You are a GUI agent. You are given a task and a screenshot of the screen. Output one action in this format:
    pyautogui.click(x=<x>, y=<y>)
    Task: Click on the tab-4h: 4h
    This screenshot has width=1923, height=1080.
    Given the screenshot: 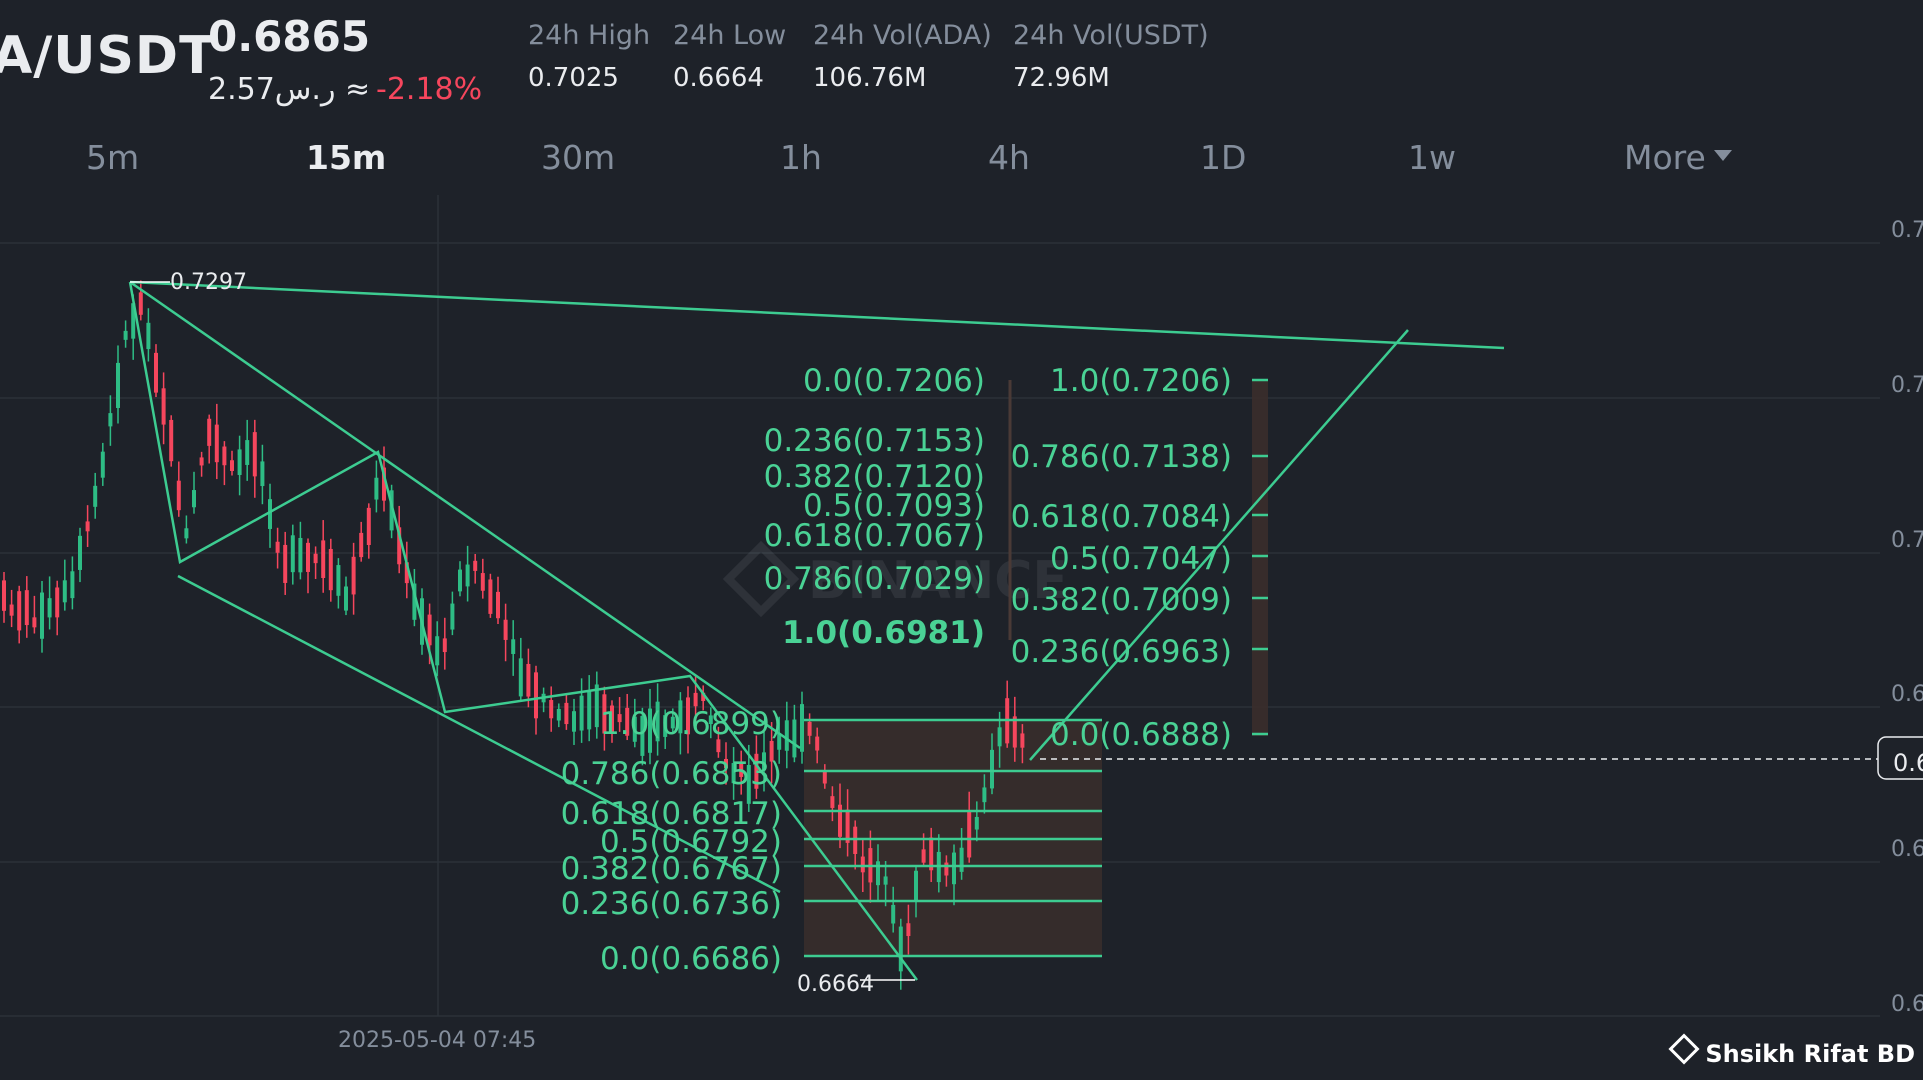 What is the action you would take?
    pyautogui.click(x=1009, y=157)
    